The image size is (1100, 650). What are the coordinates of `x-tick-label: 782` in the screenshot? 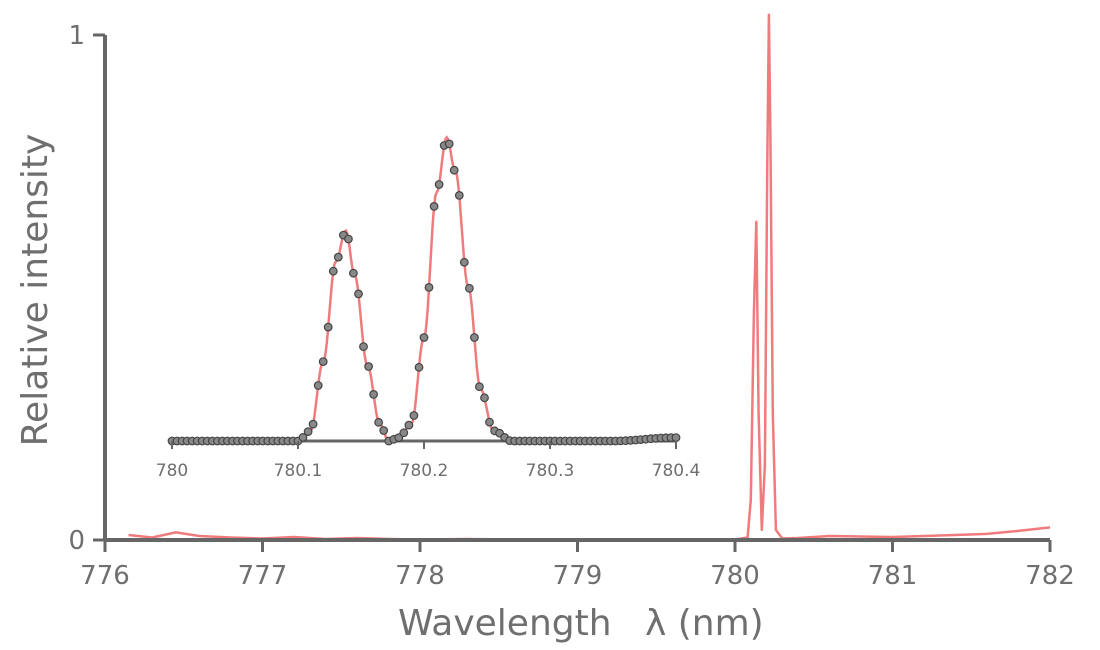 It's located at (1050, 576).